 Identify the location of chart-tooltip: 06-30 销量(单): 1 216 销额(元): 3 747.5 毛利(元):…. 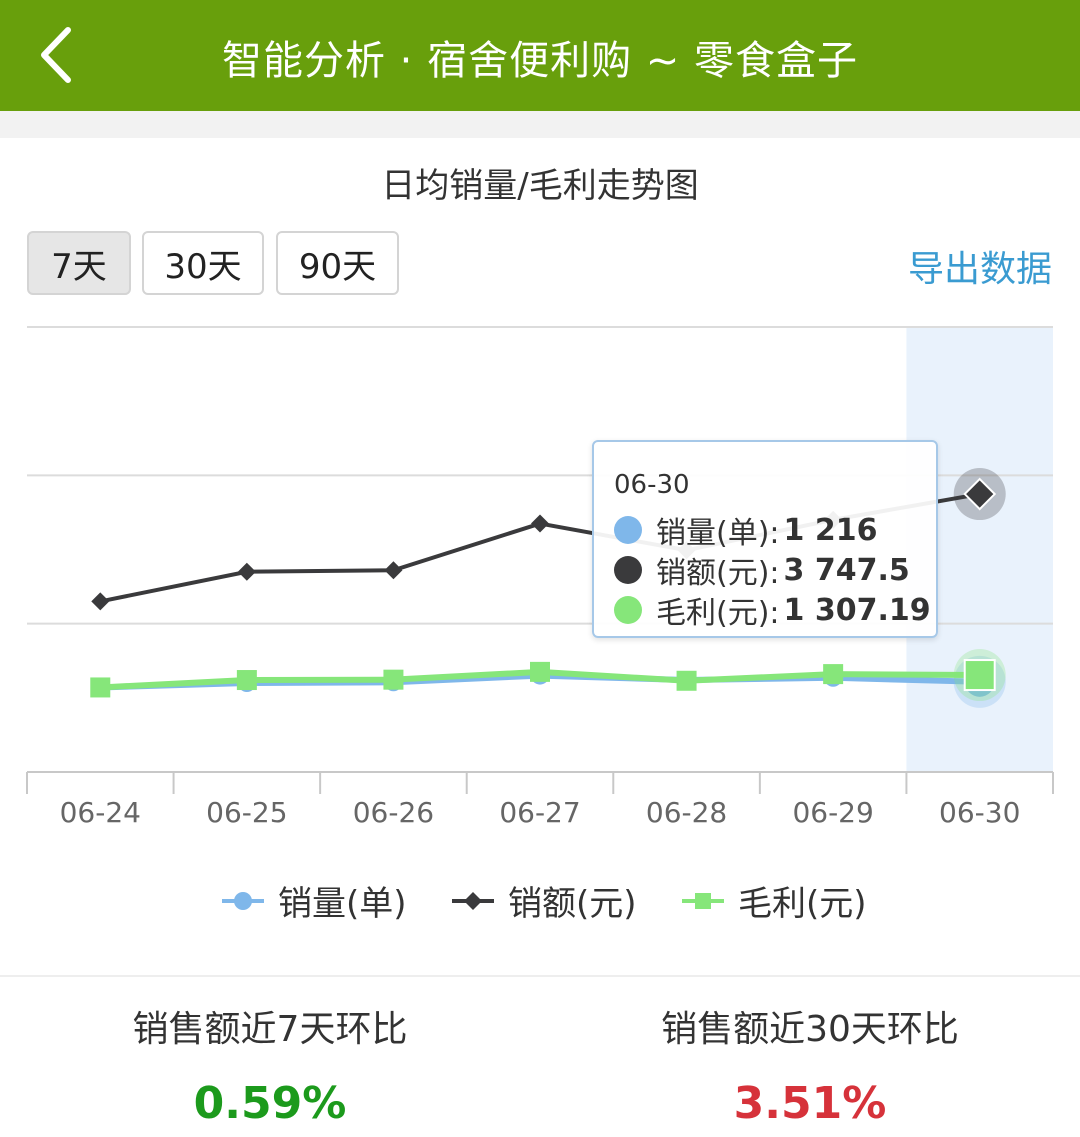
(765, 539).